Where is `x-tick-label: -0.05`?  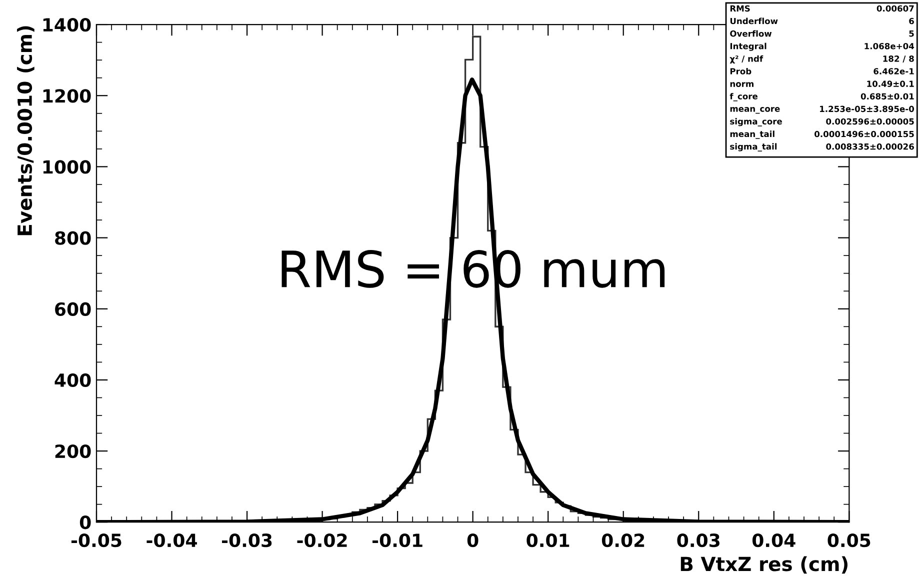 x-tick-label: -0.05 is located at coordinates (96, 541).